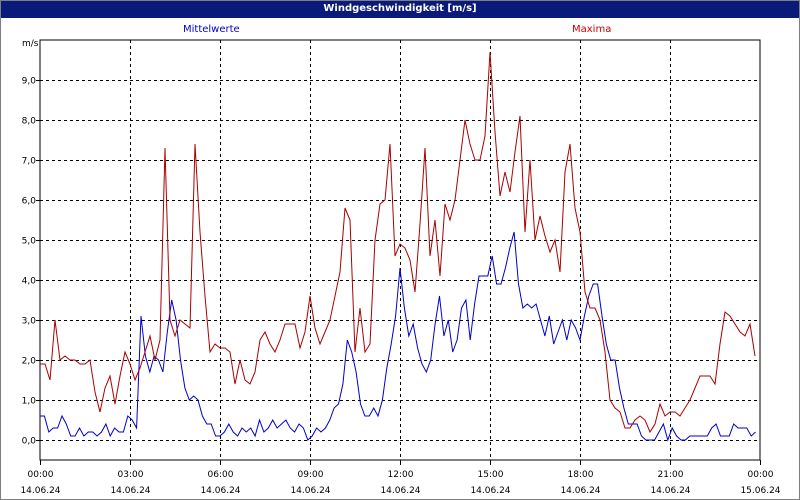  I want to click on x-tick-time: 03:00, so click(131, 475).